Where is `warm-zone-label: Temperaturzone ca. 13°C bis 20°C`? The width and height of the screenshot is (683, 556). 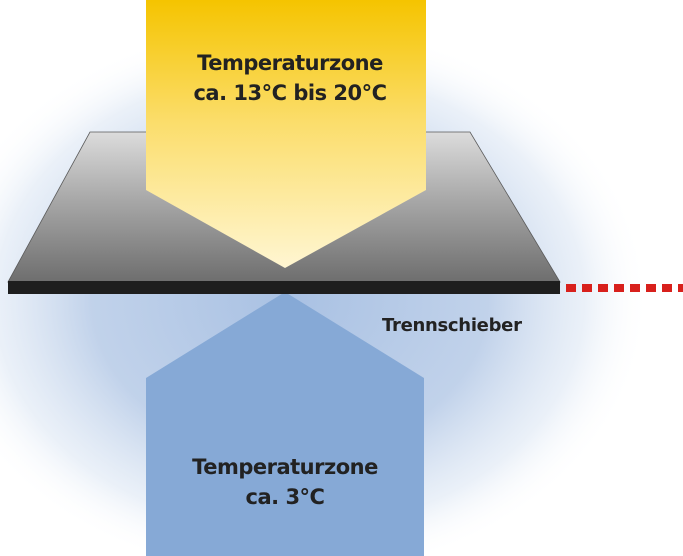
warm-zone-label: Temperaturzone ca. 13°C bis 20°C is located at coordinates (290, 78).